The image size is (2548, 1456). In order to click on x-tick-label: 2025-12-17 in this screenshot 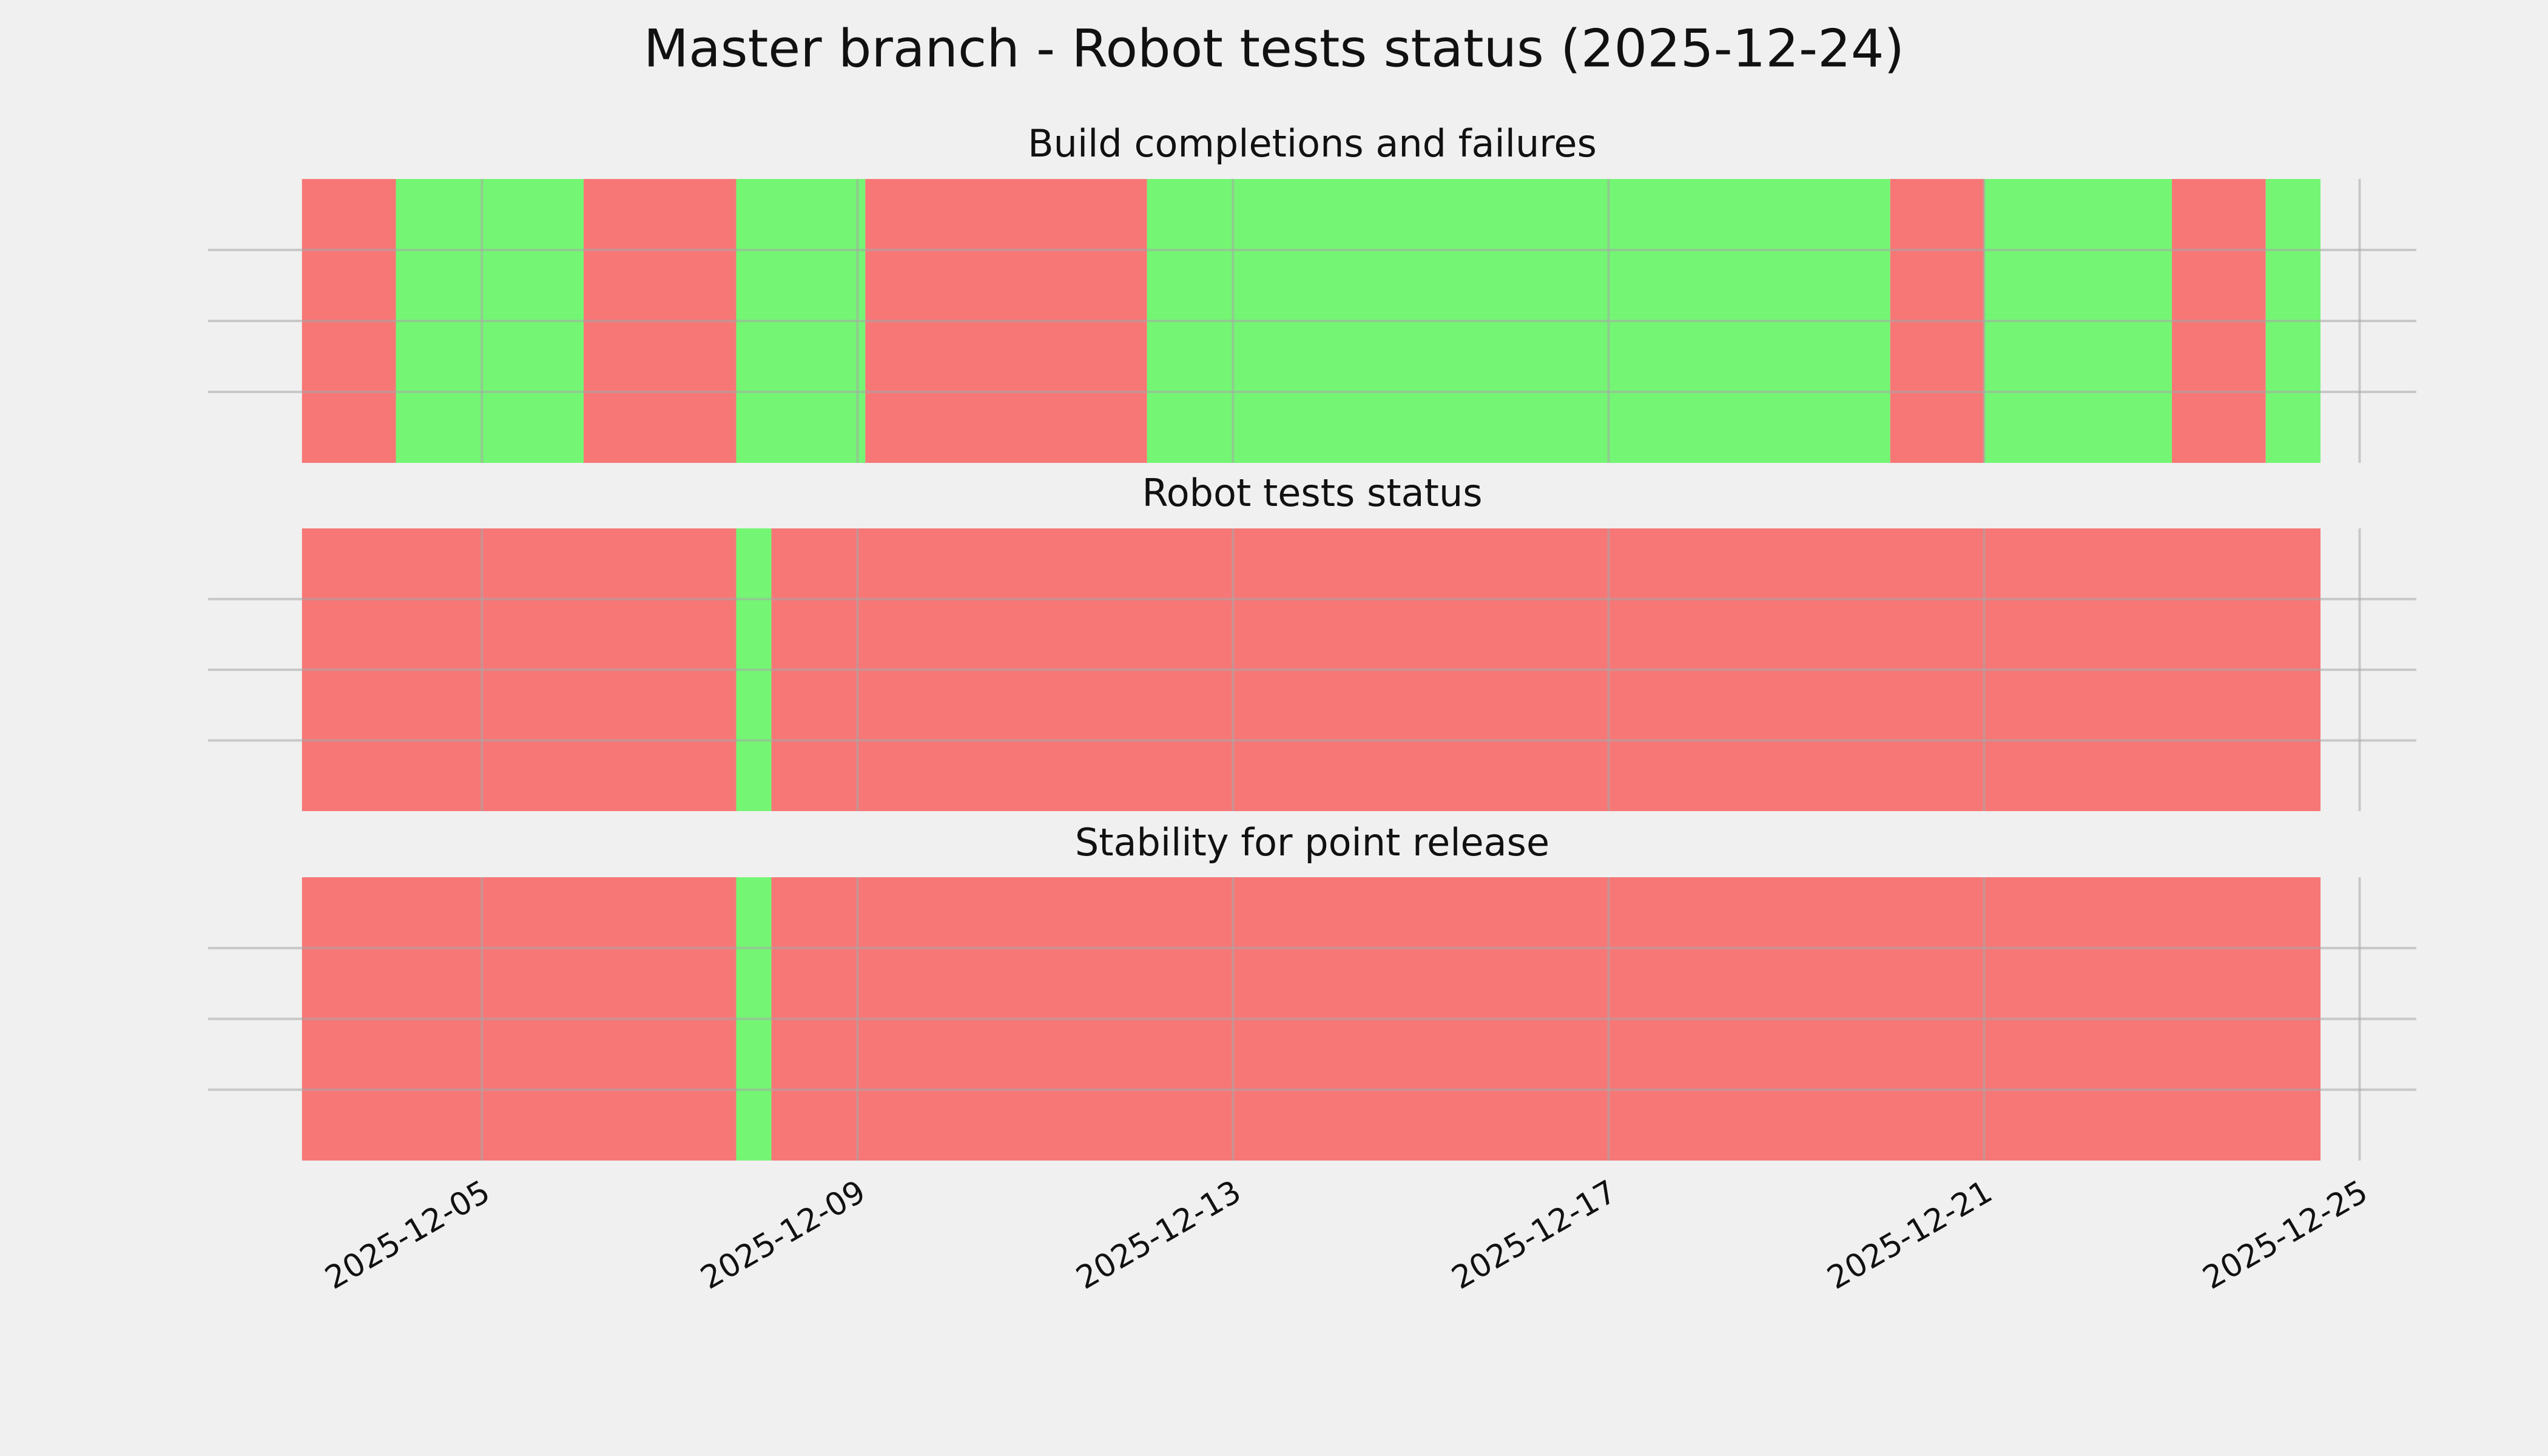, I will do `click(1534, 1234)`.